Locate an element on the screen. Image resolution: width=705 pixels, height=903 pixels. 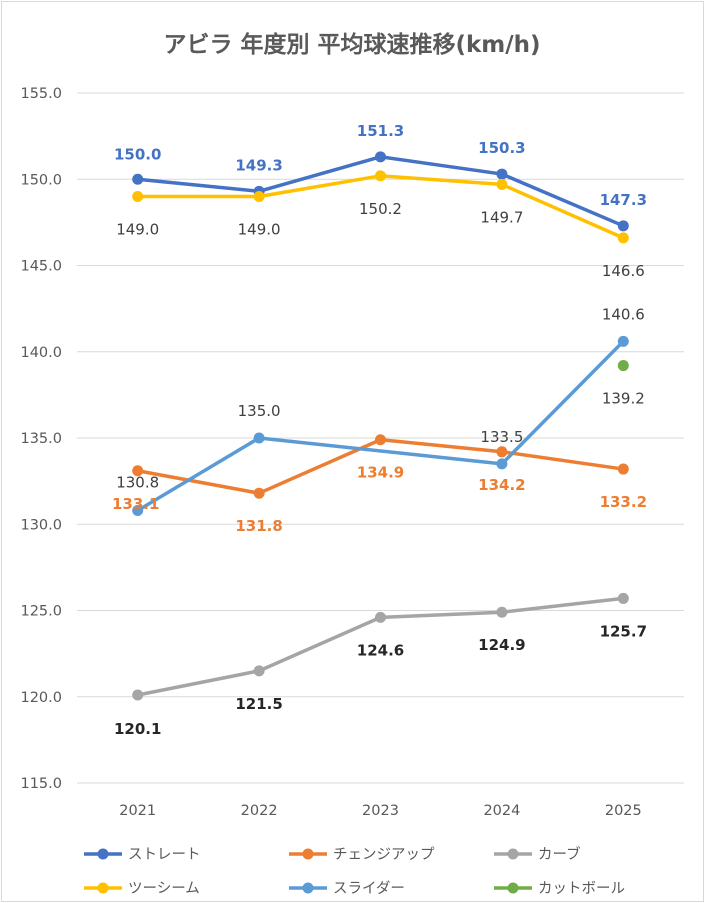
data-label: 131.8 is located at coordinates (258, 526).